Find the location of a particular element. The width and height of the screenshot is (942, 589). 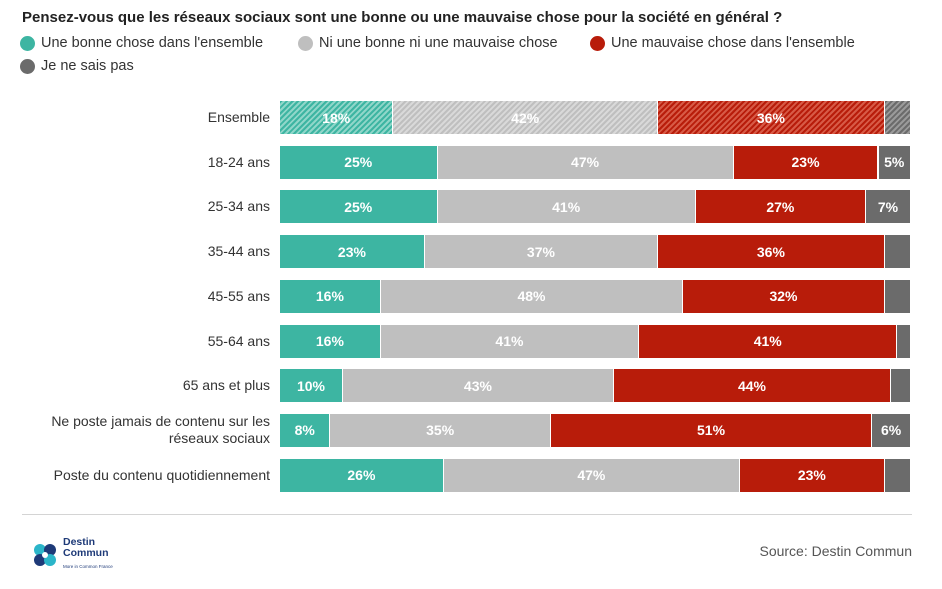

data-label: 37% is located at coordinates (540, 251).